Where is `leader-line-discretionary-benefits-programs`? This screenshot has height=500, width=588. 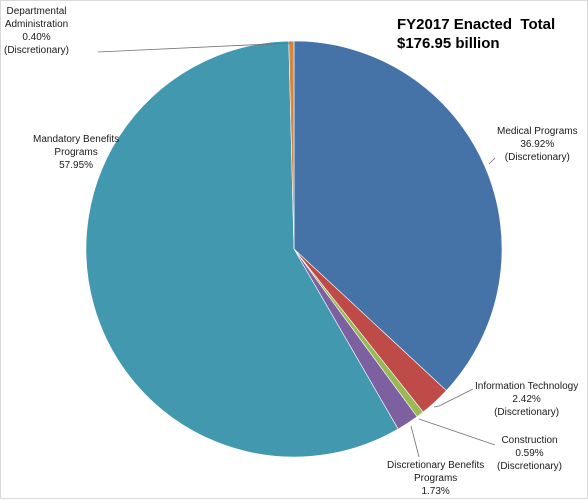
leader-line-discretionary-benefits-programs is located at coordinates (415, 441).